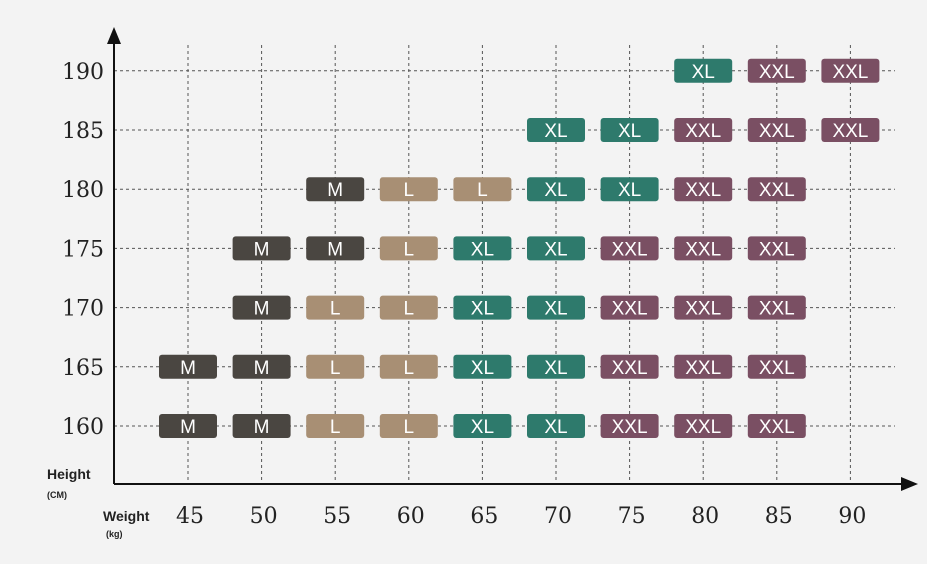  I want to click on x-tick-label: 45, so click(190, 516).